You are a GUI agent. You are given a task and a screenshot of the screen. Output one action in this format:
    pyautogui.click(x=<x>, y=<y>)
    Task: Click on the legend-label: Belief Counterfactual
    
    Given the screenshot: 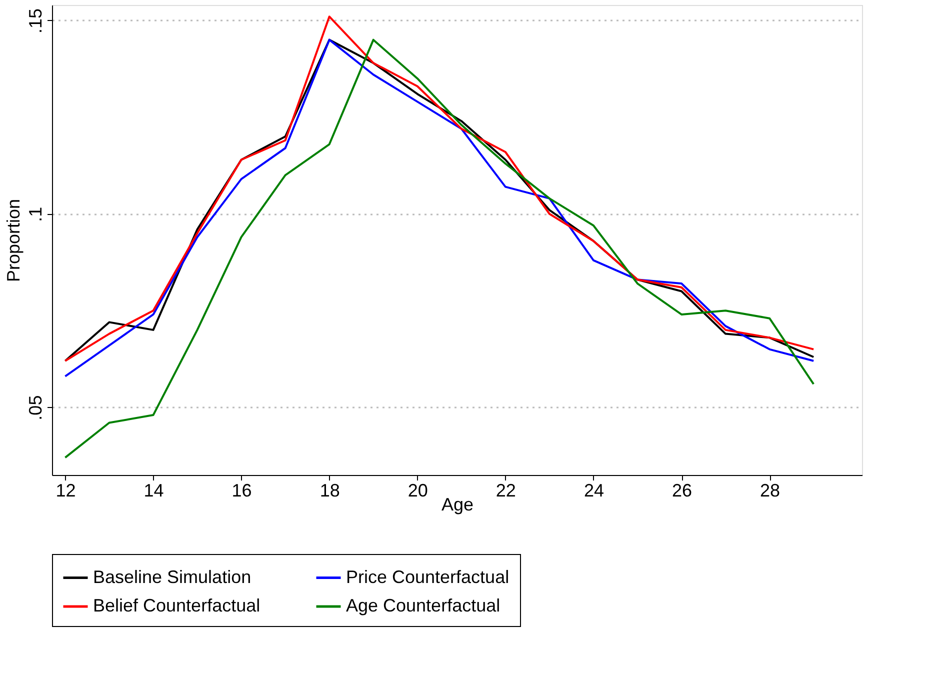 What is the action you would take?
    pyautogui.click(x=176, y=606)
    